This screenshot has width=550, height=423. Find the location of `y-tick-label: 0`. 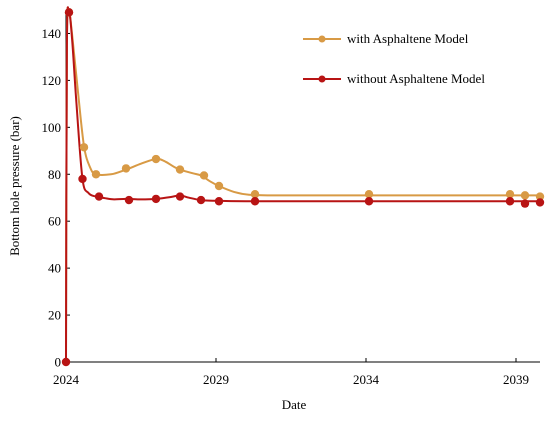

y-tick-label: 0 is located at coordinates (58, 362).